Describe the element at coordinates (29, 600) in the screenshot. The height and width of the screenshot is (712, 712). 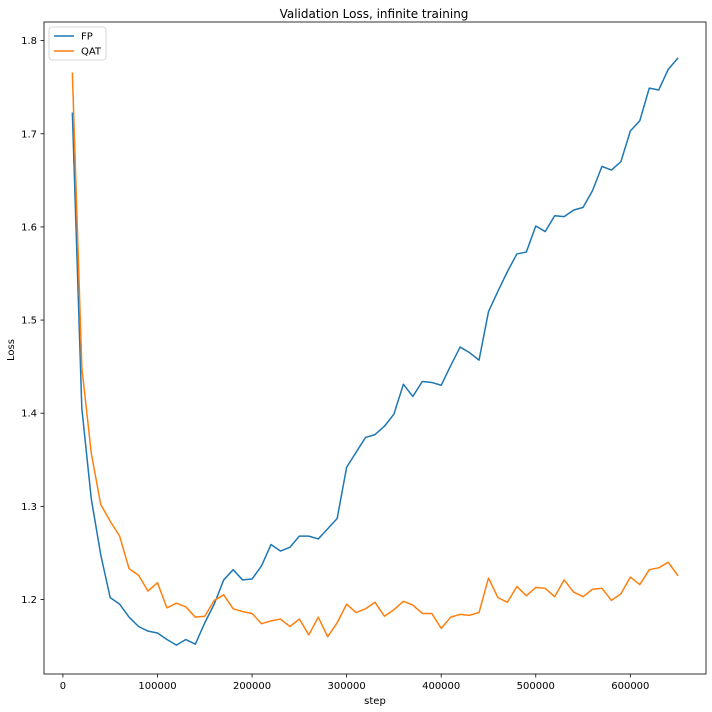
I see `y-tick-label: 1.2` at that location.